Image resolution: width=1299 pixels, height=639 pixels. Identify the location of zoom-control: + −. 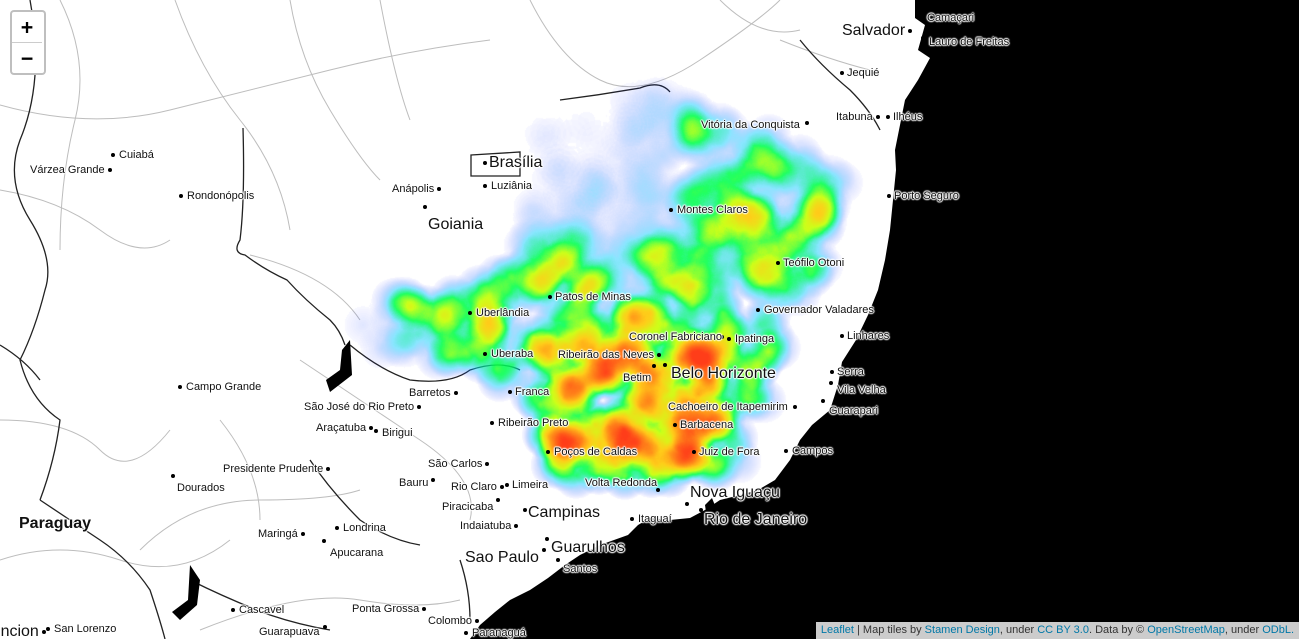
(28, 42).